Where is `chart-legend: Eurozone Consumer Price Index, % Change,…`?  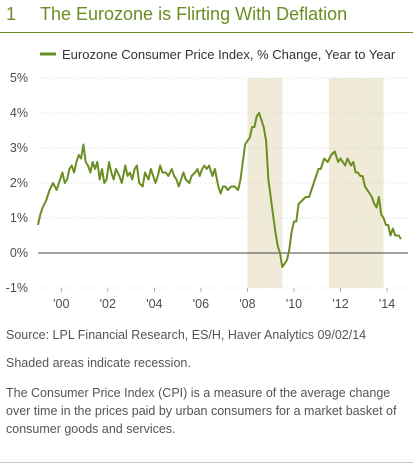
chart-legend: Eurozone Consumer Price Index, % Change,… is located at coordinates (218, 54).